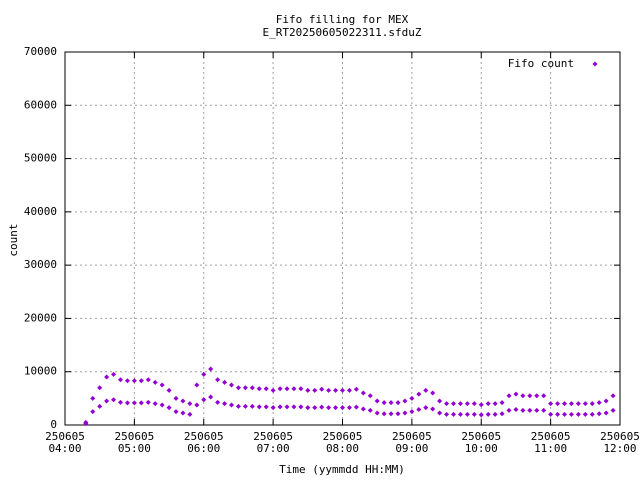 The image size is (640, 480). I want to click on y-tick-label: 10000, so click(40, 371).